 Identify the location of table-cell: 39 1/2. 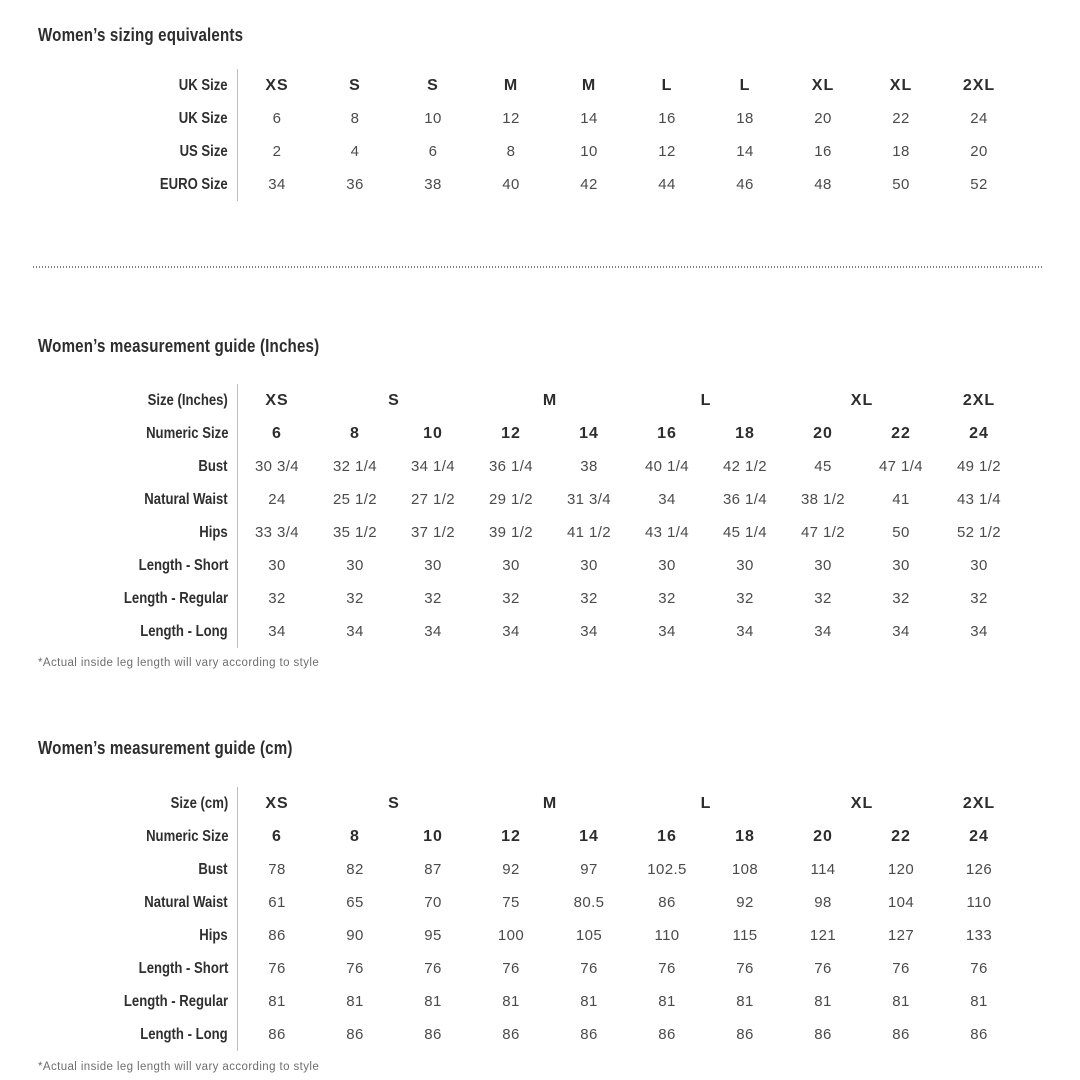
(511, 532).